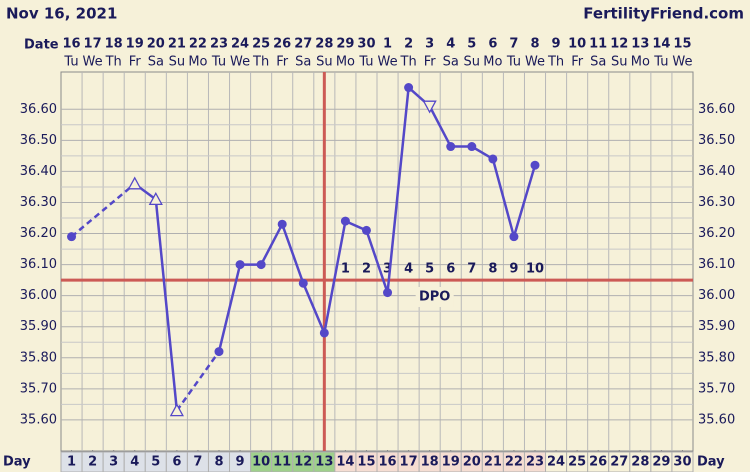 This screenshot has width=750, height=472. Describe the element at coordinates (513, 269) in the screenshot. I see `dpo-label: 9` at that location.